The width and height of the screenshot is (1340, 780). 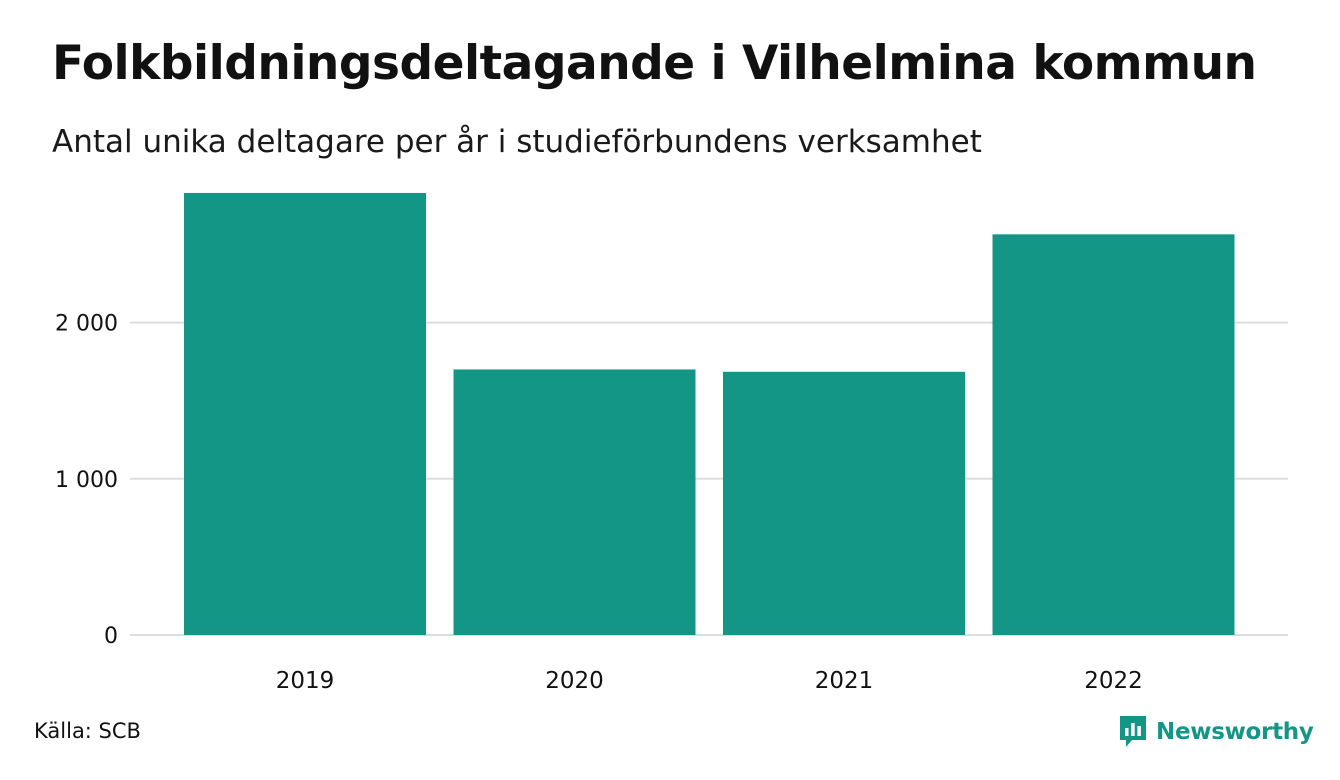 What do you see at coordinates (1133, 731) in the screenshot?
I see `newsworthy-logo-icon` at bounding box center [1133, 731].